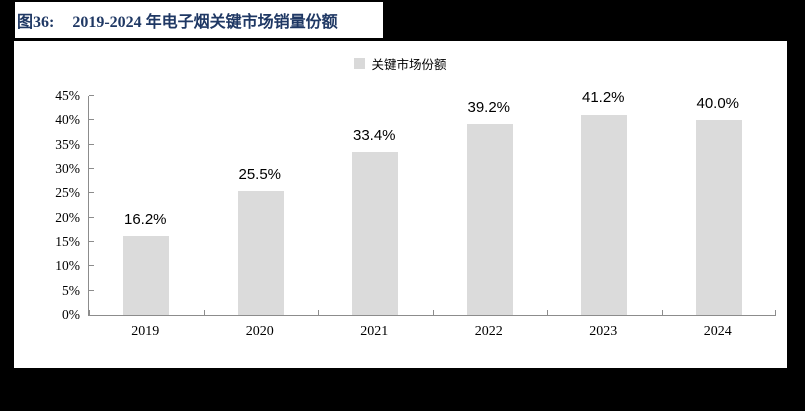  Describe the element at coordinates (374, 331) in the screenshot. I see `x-axis-label: 2021` at that location.